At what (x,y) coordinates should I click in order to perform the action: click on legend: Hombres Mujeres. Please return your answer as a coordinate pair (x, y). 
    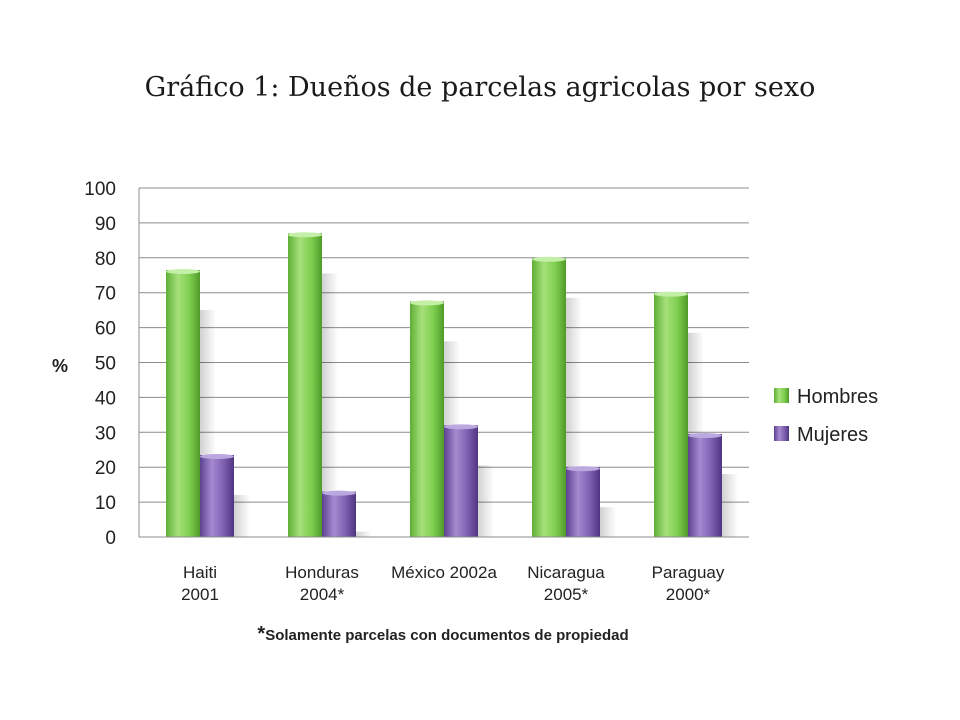
    Looking at the image, I should click on (826, 416).